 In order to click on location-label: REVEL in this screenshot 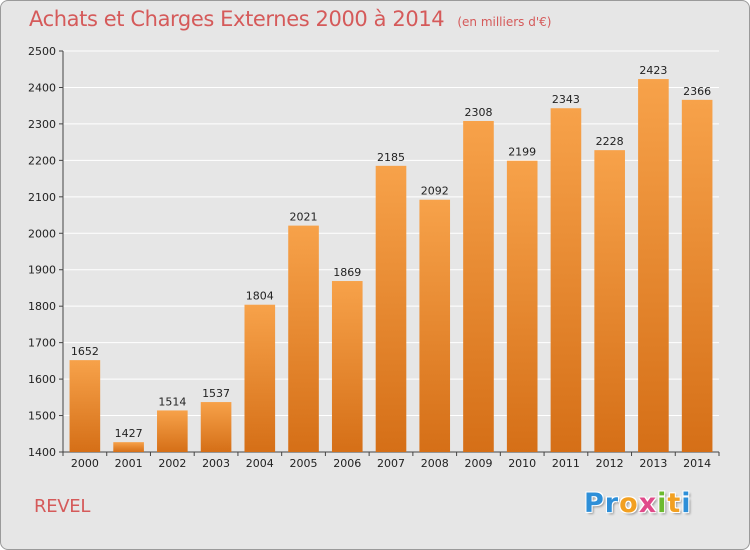, I will do `click(62, 506)`.